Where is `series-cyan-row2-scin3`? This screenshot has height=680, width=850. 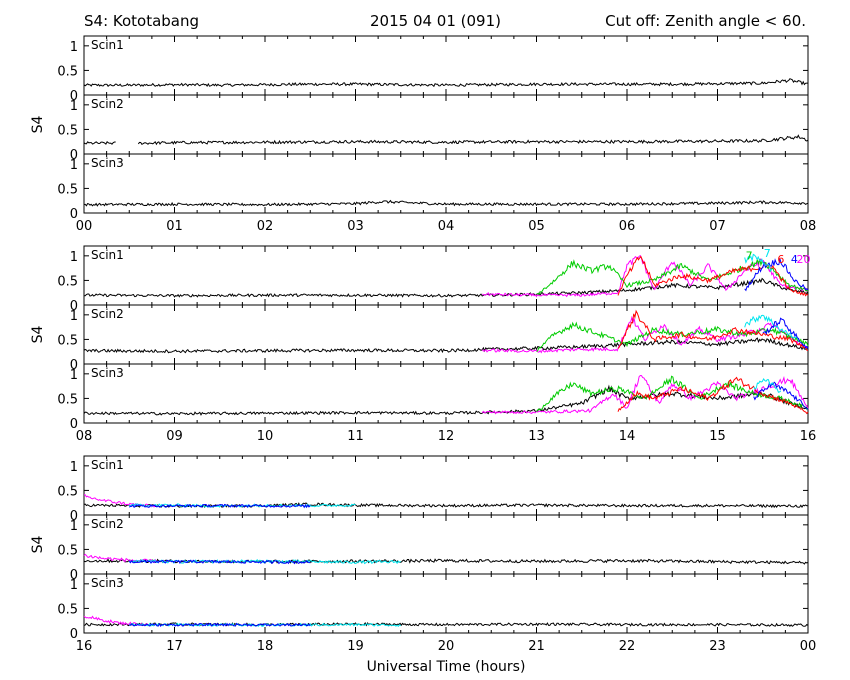
series-cyan-row2-scin3 is located at coordinates (767, 385).